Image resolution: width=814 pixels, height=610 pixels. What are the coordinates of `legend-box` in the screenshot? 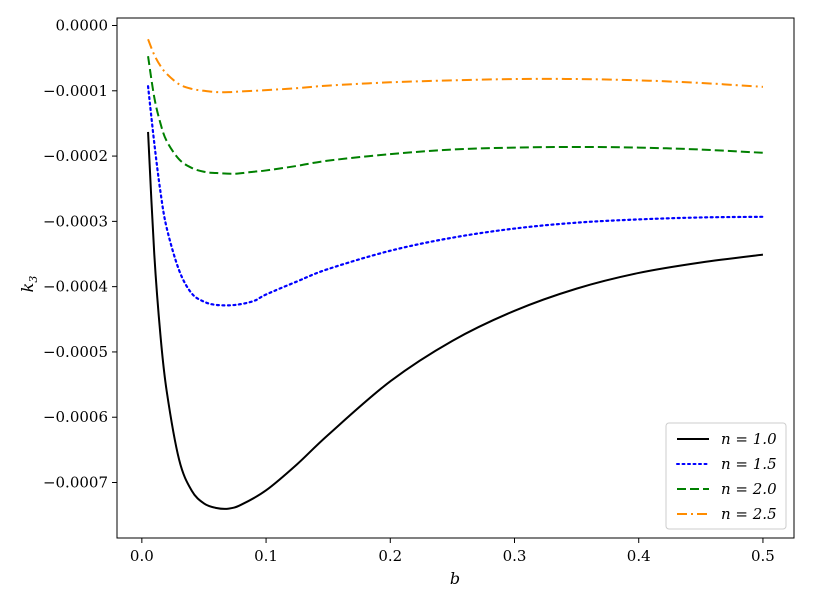 It's located at (726, 476).